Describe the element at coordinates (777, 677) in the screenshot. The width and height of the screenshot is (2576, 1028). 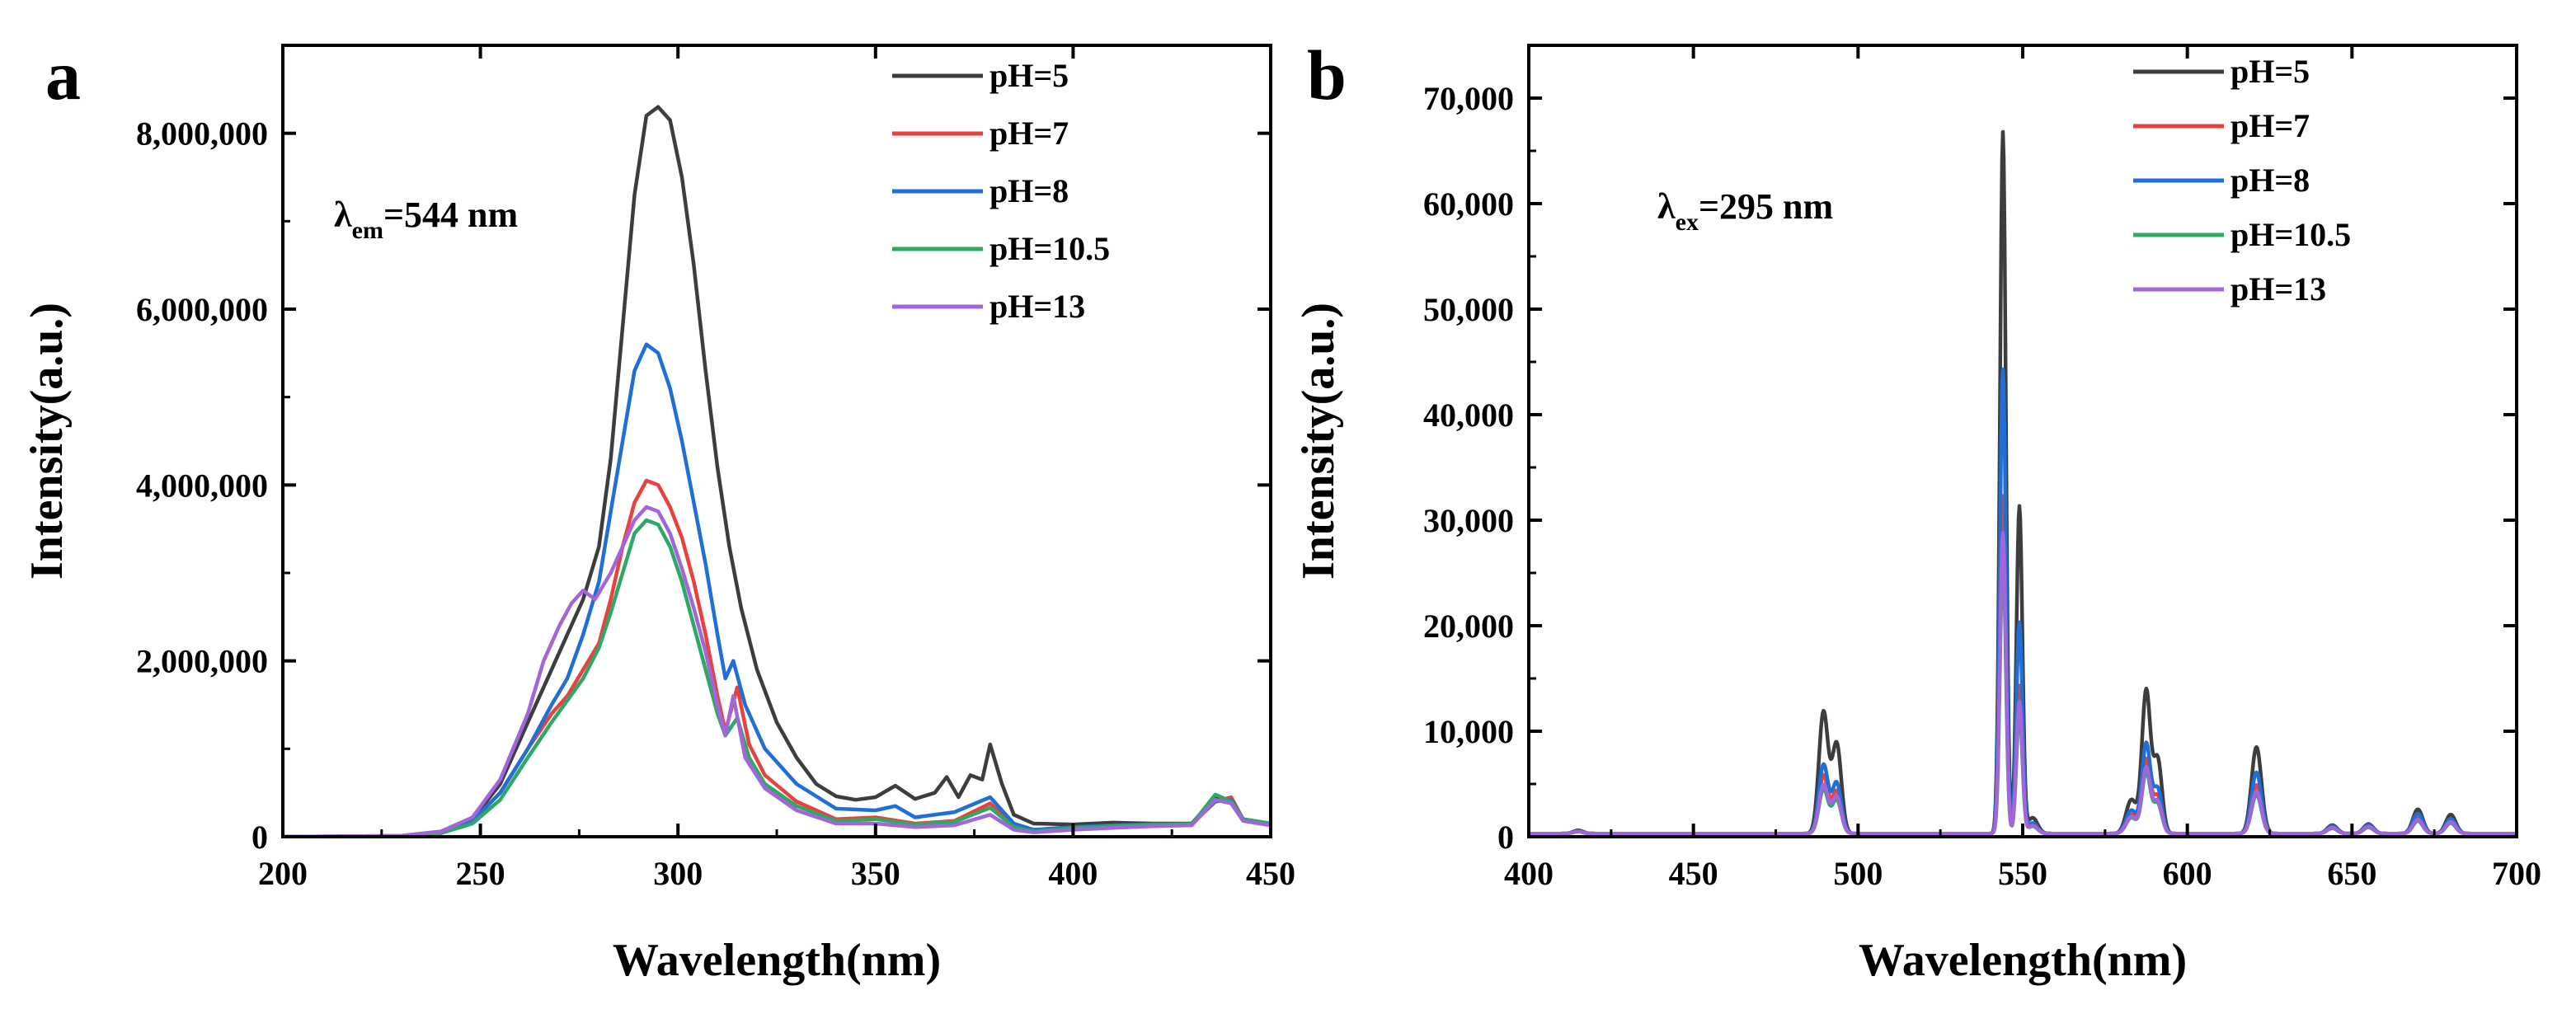
I see `series-line-pH=10.5` at that location.